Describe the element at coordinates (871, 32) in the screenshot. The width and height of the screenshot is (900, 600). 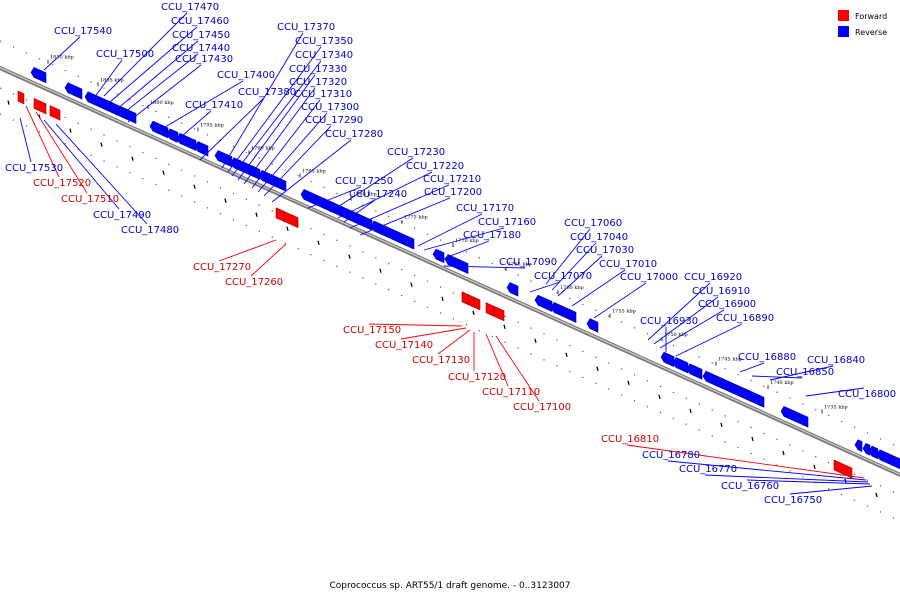
I see `legend-reverse-label: Reverse` at that location.